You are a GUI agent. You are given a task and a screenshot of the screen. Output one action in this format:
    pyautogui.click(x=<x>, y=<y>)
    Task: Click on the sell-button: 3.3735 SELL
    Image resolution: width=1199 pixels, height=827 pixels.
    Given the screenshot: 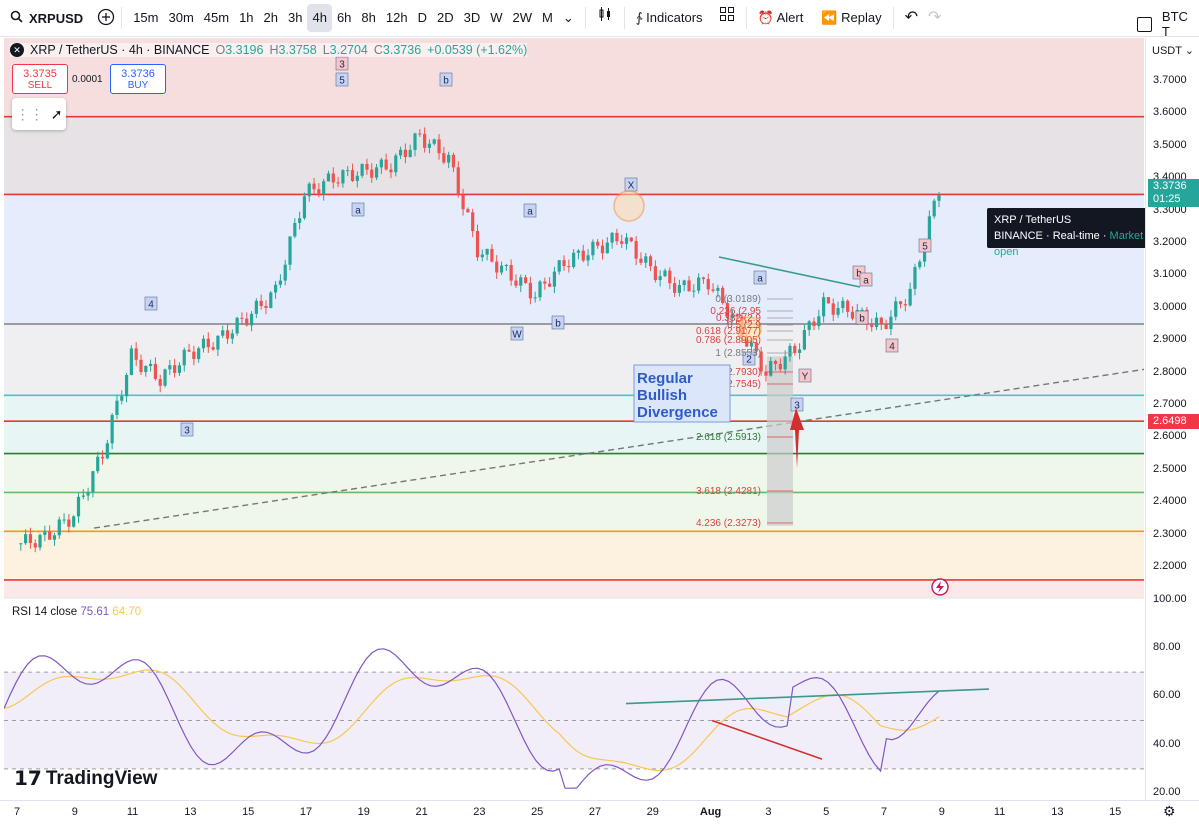 What is the action you would take?
    pyautogui.click(x=40, y=79)
    